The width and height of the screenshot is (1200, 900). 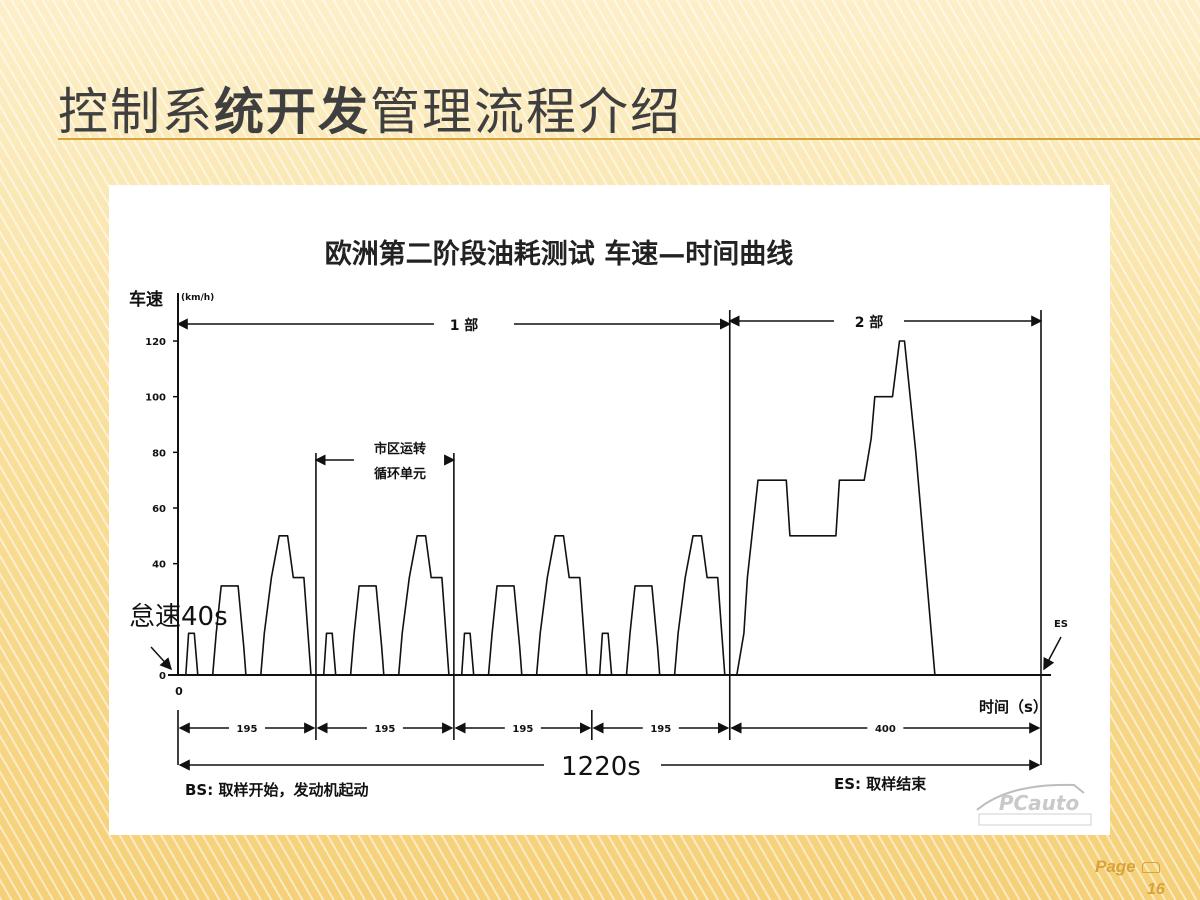 I want to click on idle-annotation: 怠速40s, so click(x=178, y=617).